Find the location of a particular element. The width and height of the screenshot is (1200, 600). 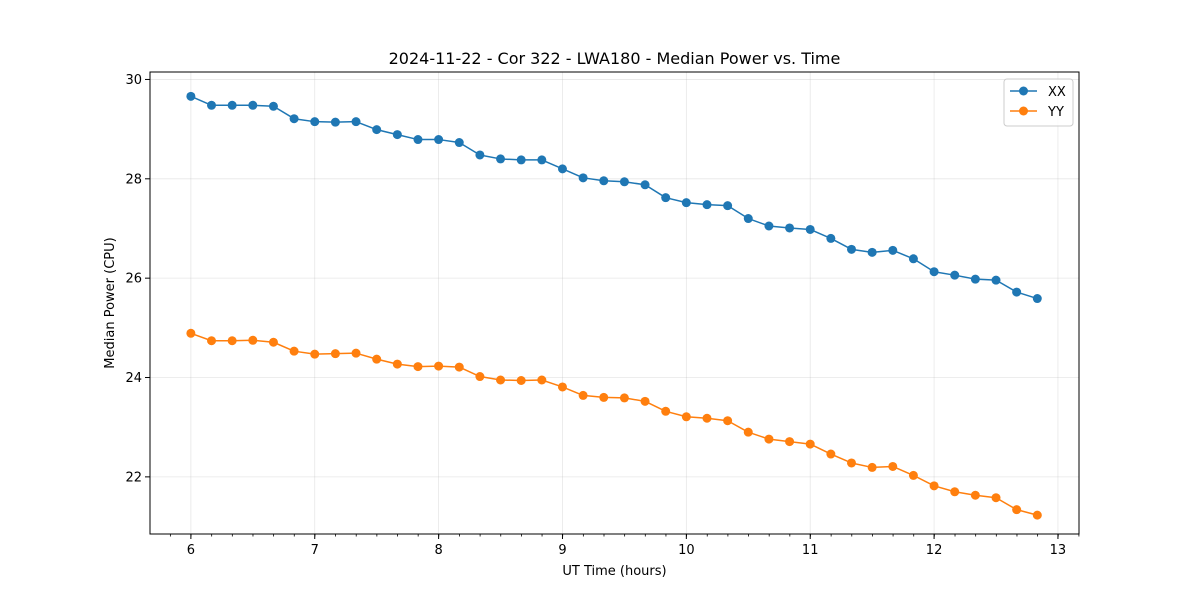

x-tick-label: 13 is located at coordinates (1058, 550).